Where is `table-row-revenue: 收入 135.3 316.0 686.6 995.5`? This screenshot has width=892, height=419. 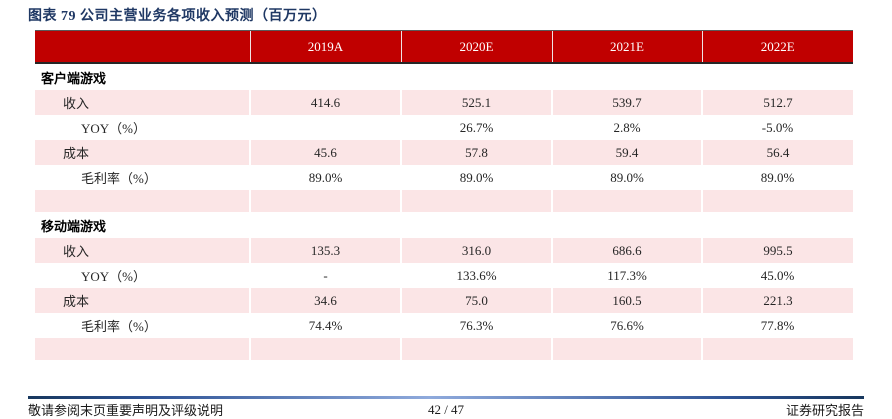
table-row-revenue: 收入 135.3 316.0 686.6 995.5 is located at coordinates (444, 250).